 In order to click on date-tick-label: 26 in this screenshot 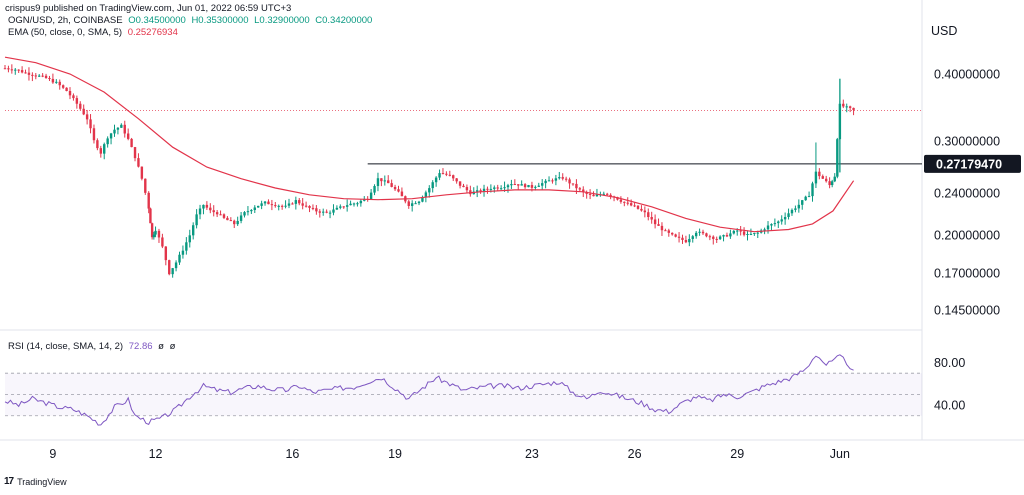, I will do `click(635, 454)`.